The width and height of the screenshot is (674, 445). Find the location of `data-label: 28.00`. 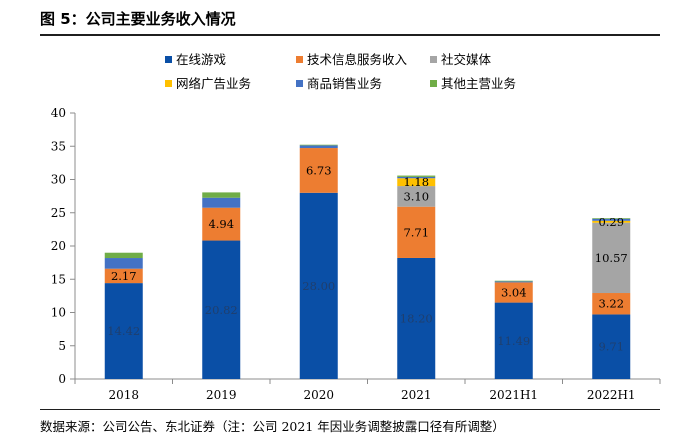

data-label: 28.00 is located at coordinates (318, 286).